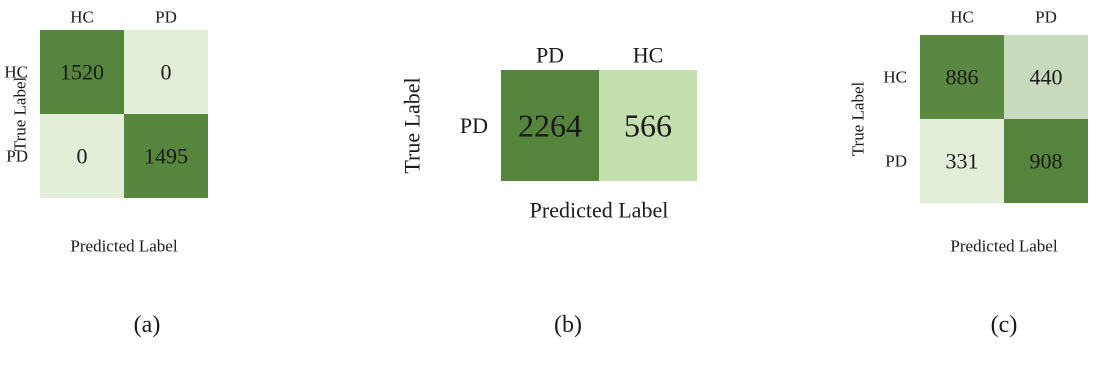 This screenshot has width=1099, height=371. I want to click on cell-value: 440, so click(1046, 77).